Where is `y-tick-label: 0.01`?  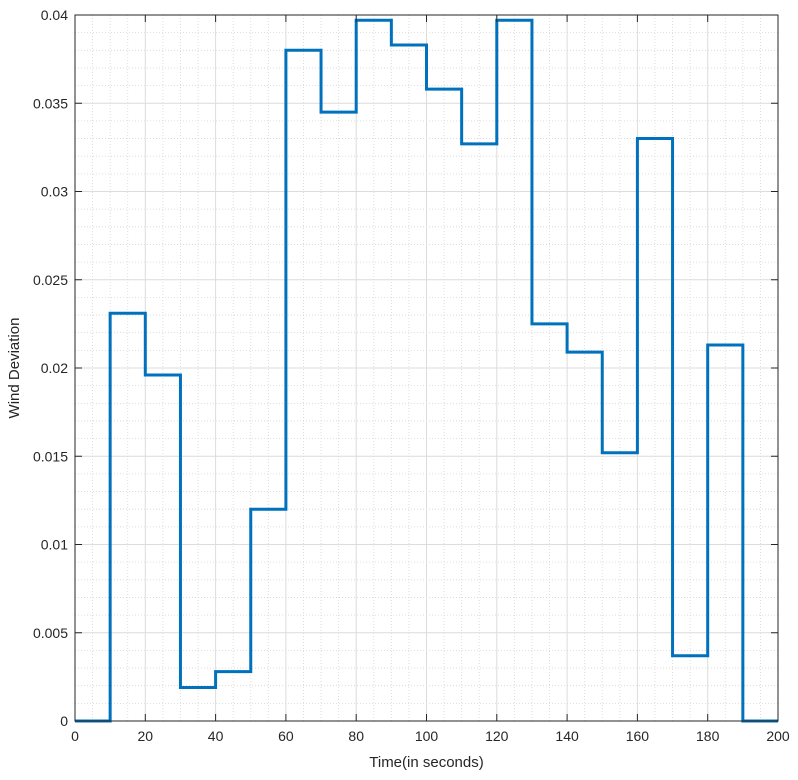
y-tick-label: 0.01 is located at coordinates (54, 545).